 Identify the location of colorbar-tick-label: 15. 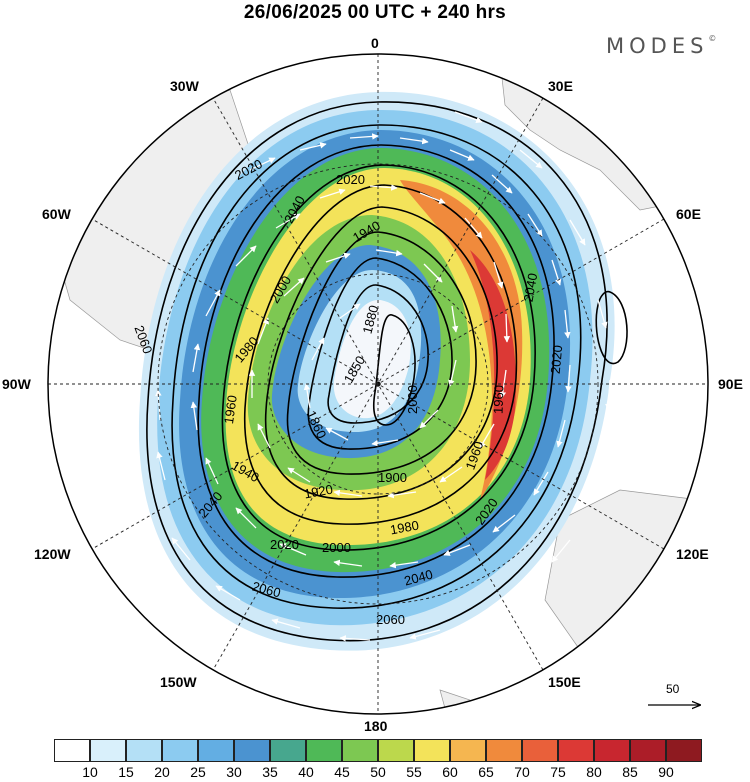
(126, 772).